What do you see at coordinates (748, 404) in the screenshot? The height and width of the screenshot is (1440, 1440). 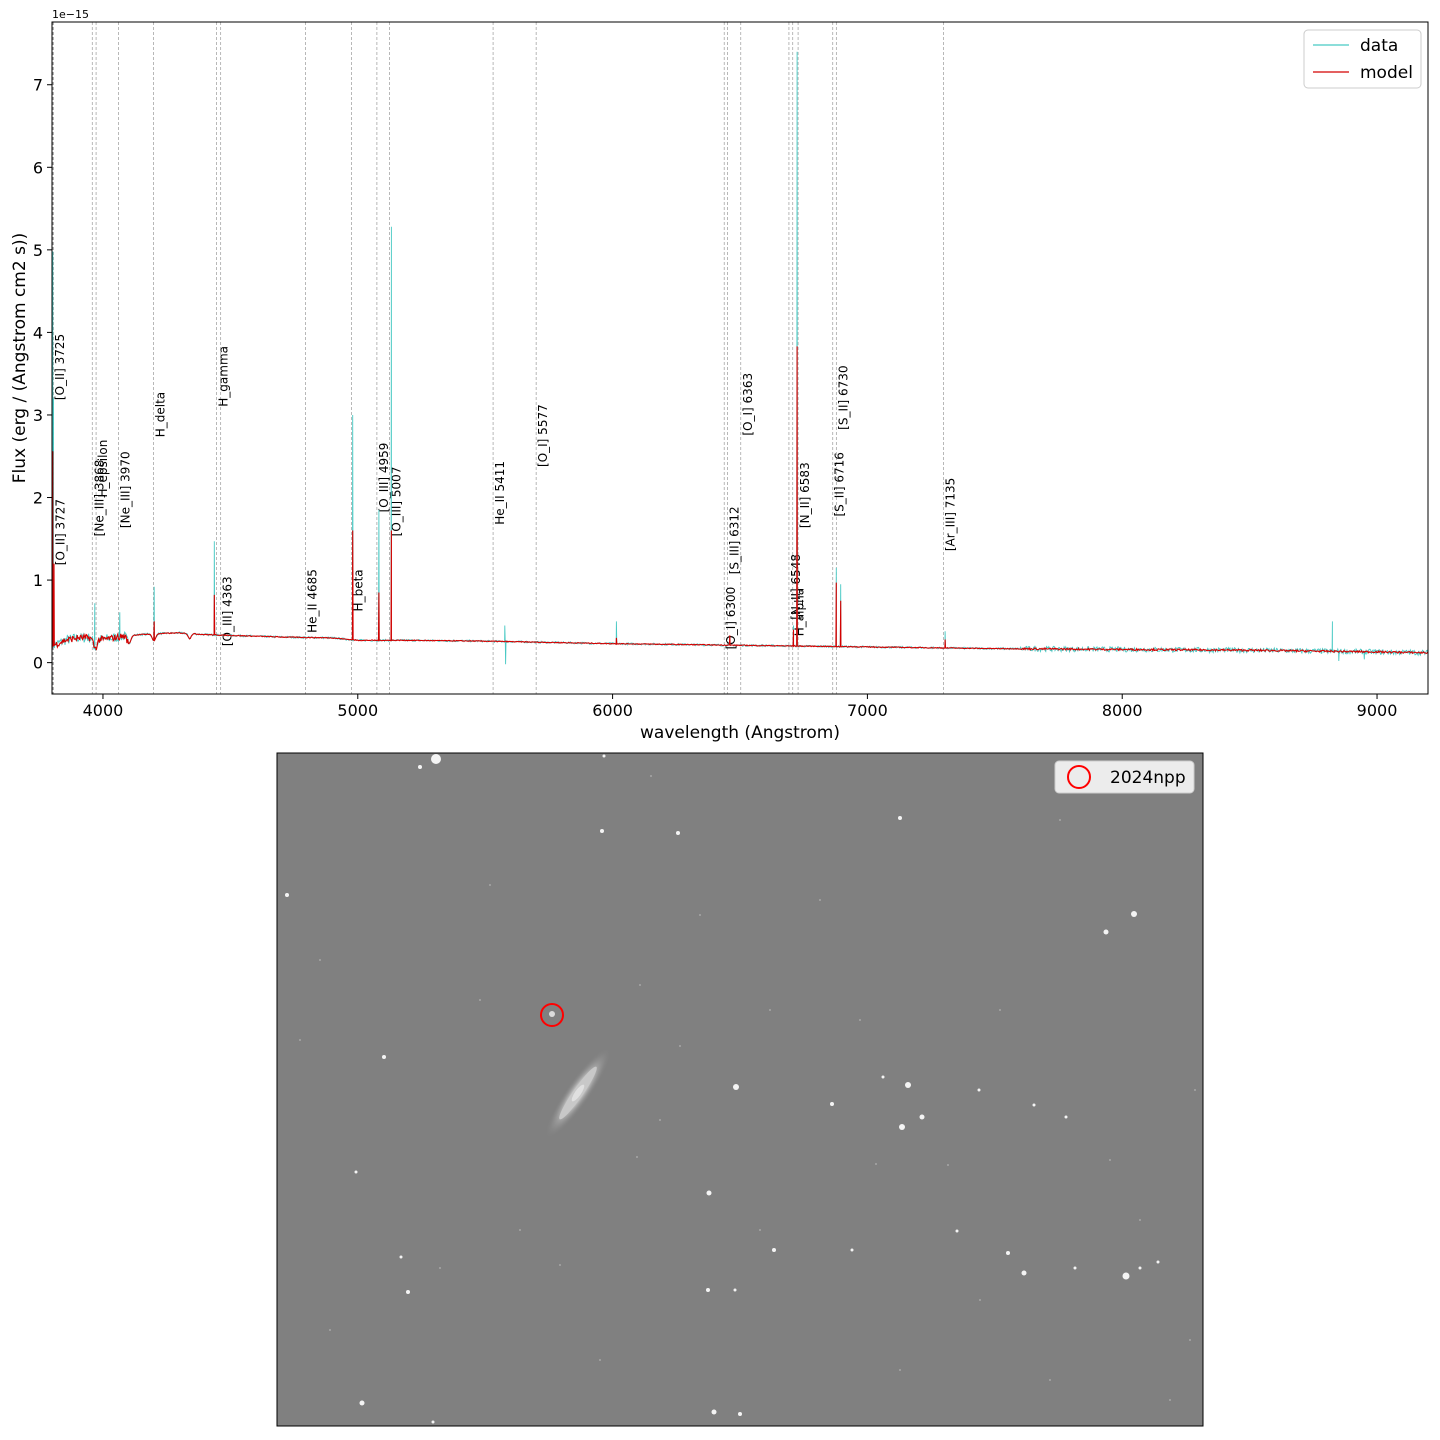 I see `emission-line-label: [O_I] 6363` at bounding box center [748, 404].